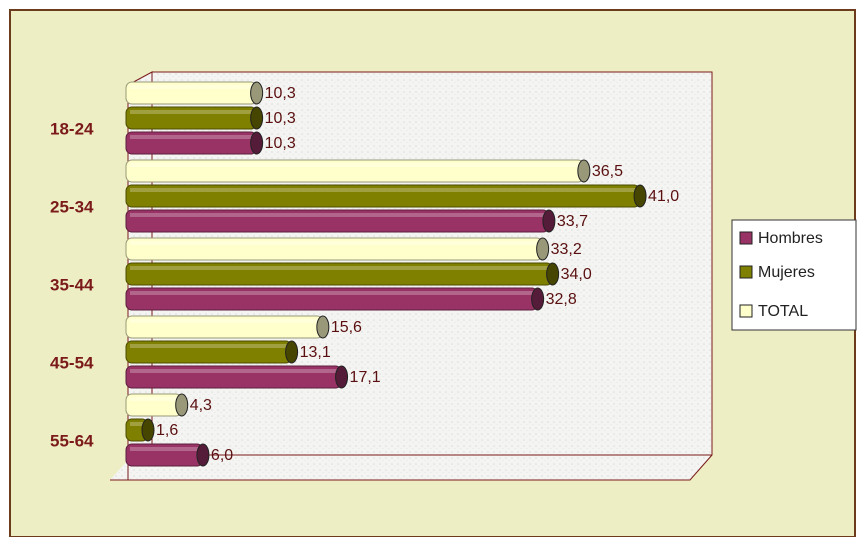 This screenshot has width=859, height=537. I want to click on data-label: 33,7, so click(572, 221).